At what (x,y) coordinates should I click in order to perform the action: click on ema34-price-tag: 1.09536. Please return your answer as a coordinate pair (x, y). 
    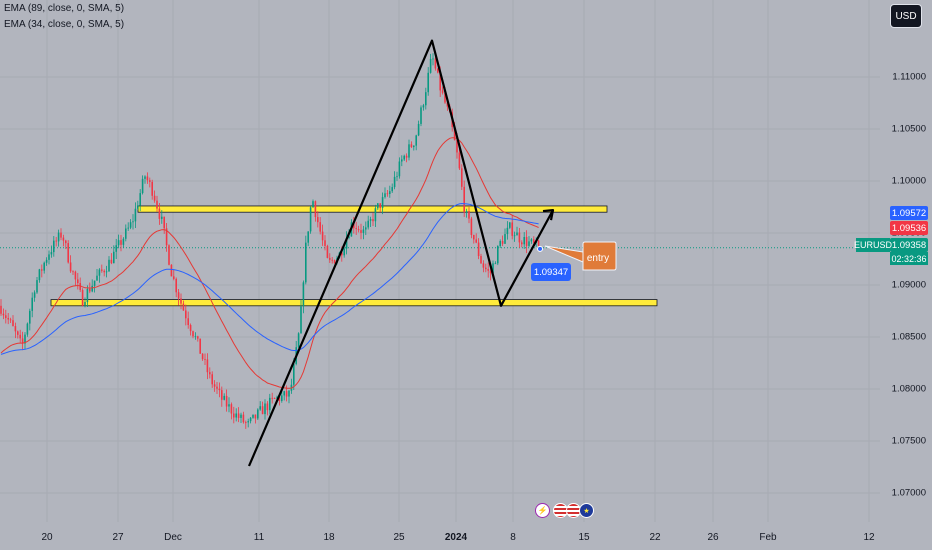
    Looking at the image, I should click on (909, 228).